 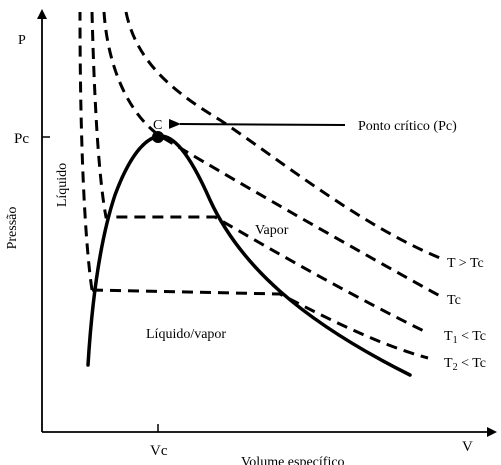 What do you see at coordinates (22, 40) in the screenshot?
I see `y-axis-letter: P` at bounding box center [22, 40].